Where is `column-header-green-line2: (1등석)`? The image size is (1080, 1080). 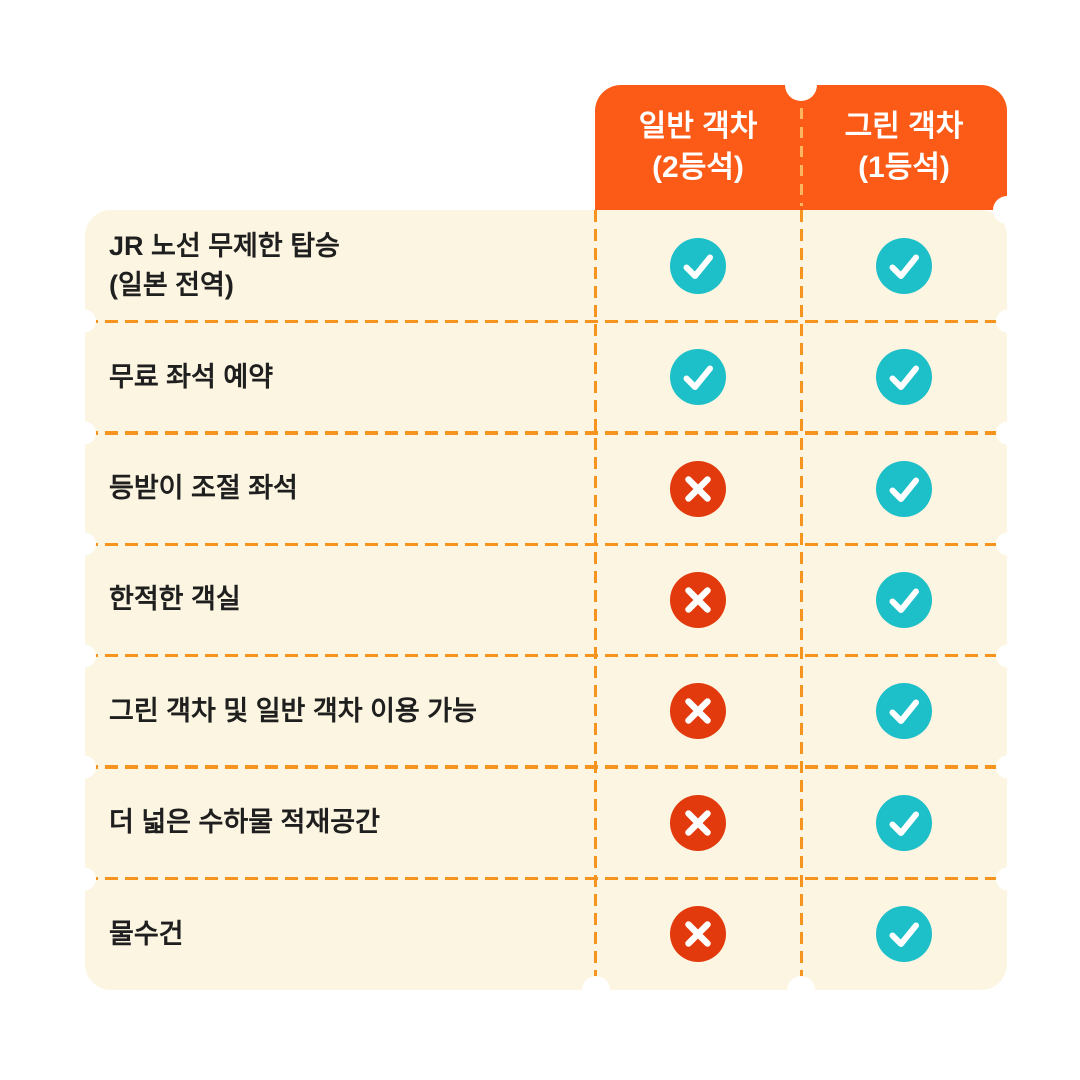 column-header-green-line2: (1등석) is located at coordinates (904, 167).